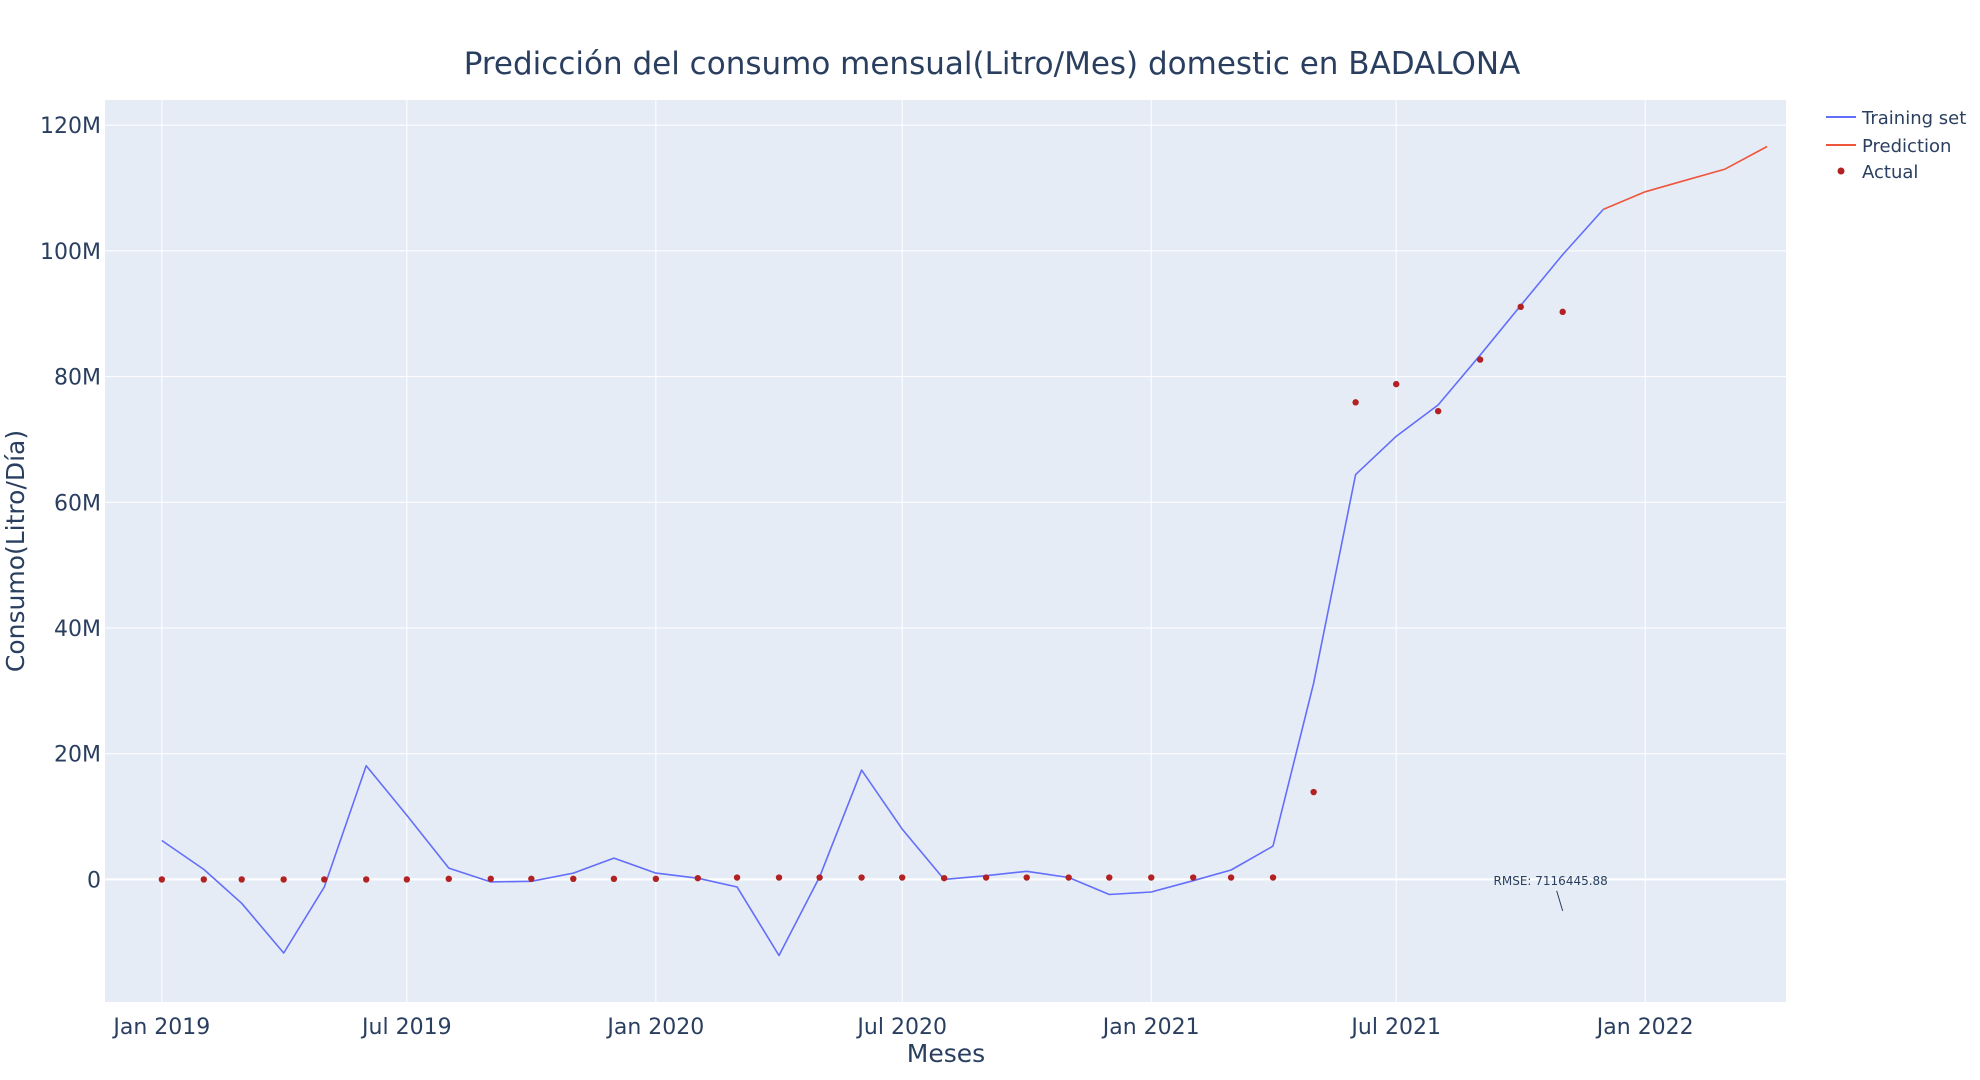 Image resolution: width=1980 pixels, height=1080 pixels. What do you see at coordinates (70, 126) in the screenshot?
I see `y-tick-label: 120M` at bounding box center [70, 126].